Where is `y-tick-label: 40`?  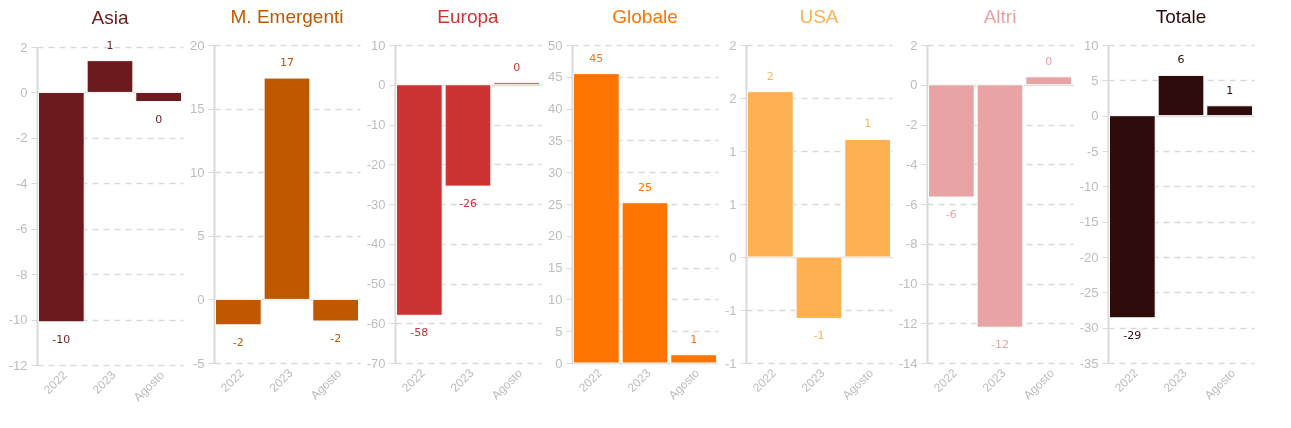 y-tick-label: 40 is located at coordinates (555, 109).